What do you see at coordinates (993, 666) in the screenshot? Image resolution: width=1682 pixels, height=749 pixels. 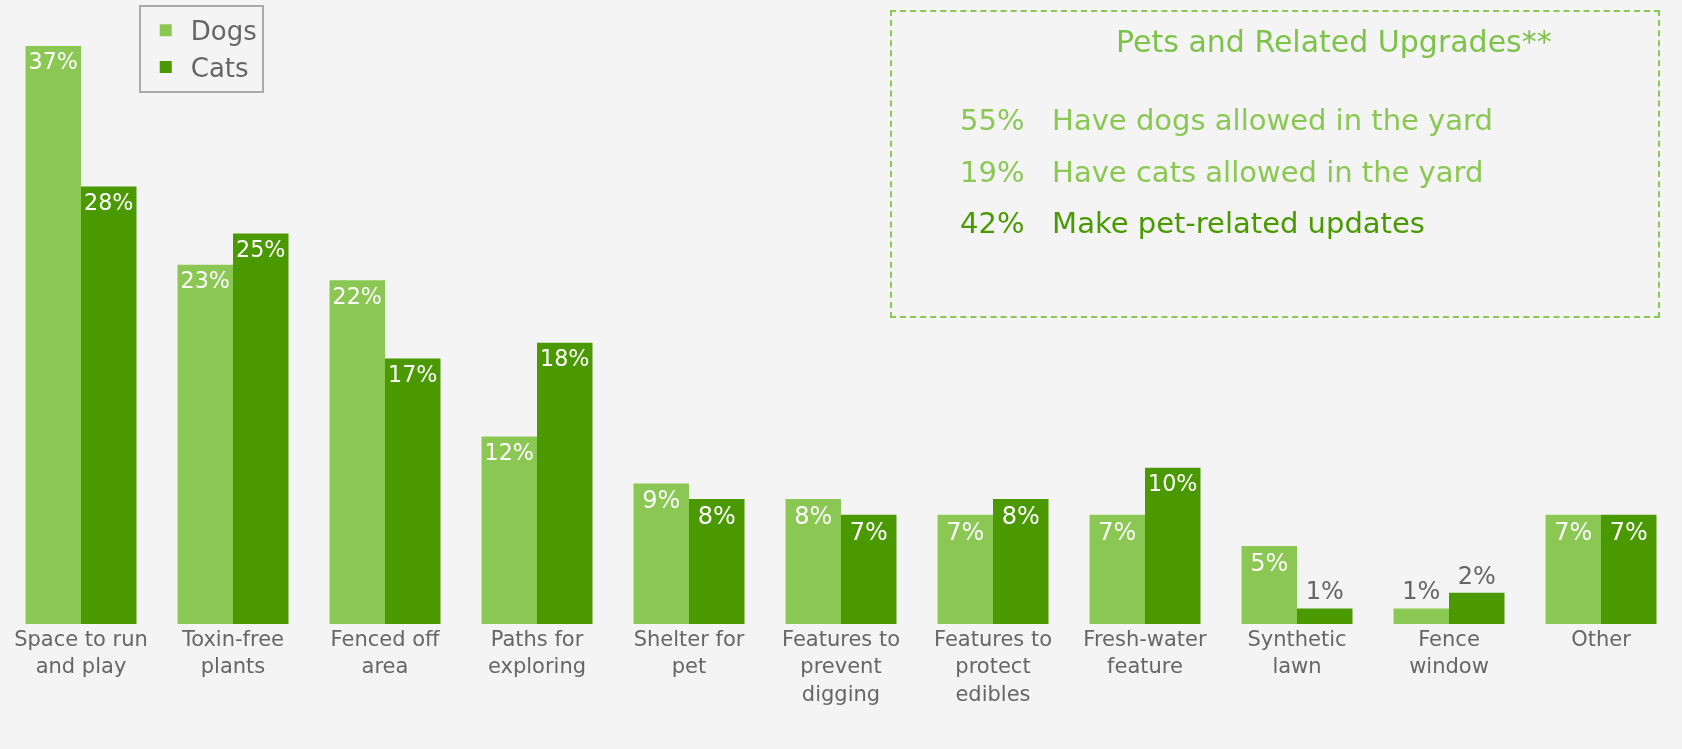 I see `x-tick-label: Features to protect edibles` at bounding box center [993, 666].